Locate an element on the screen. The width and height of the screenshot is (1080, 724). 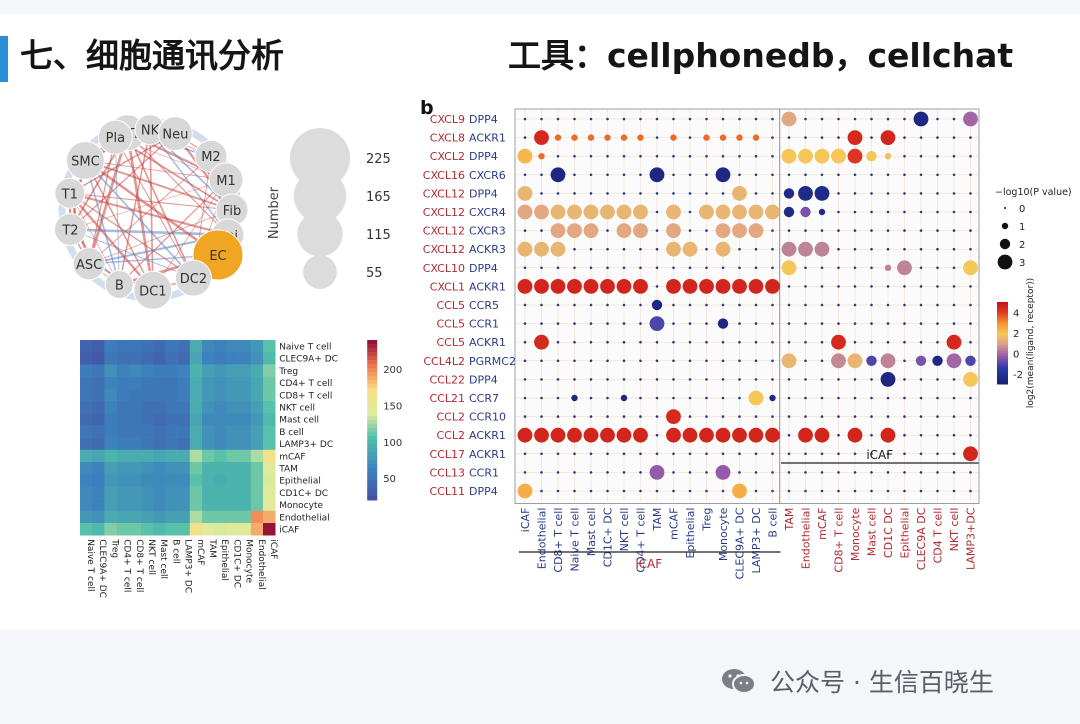
color-legend-title: log2(mean(ligand, receptor)) is located at coordinates (1031, 343).